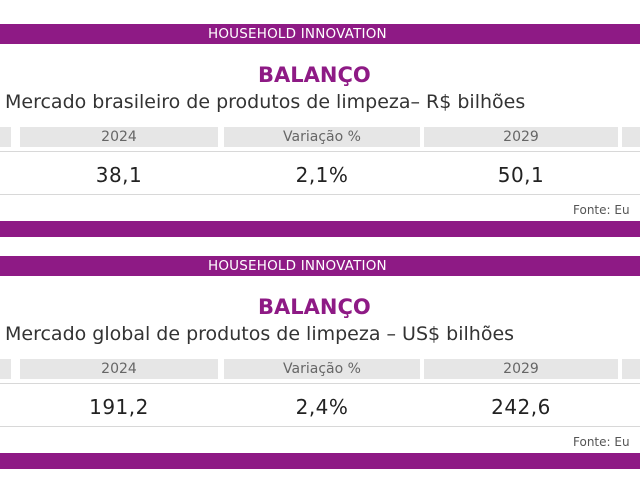  What do you see at coordinates (119, 175) in the screenshot?
I see `value-cell-2024: 38,1` at bounding box center [119, 175].